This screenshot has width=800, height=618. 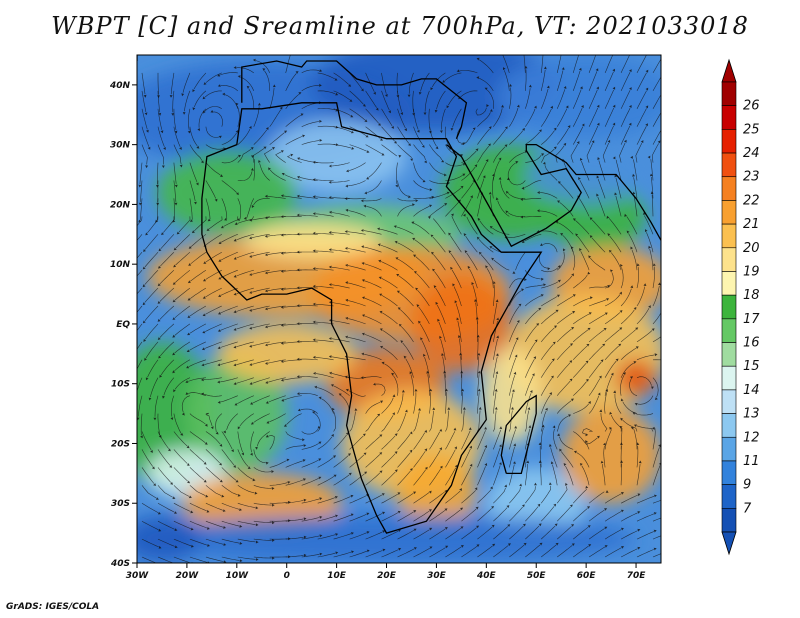 What do you see at coordinates (437, 576) in the screenshot?
I see `lon-tick-label: 30E` at bounding box center [437, 576].